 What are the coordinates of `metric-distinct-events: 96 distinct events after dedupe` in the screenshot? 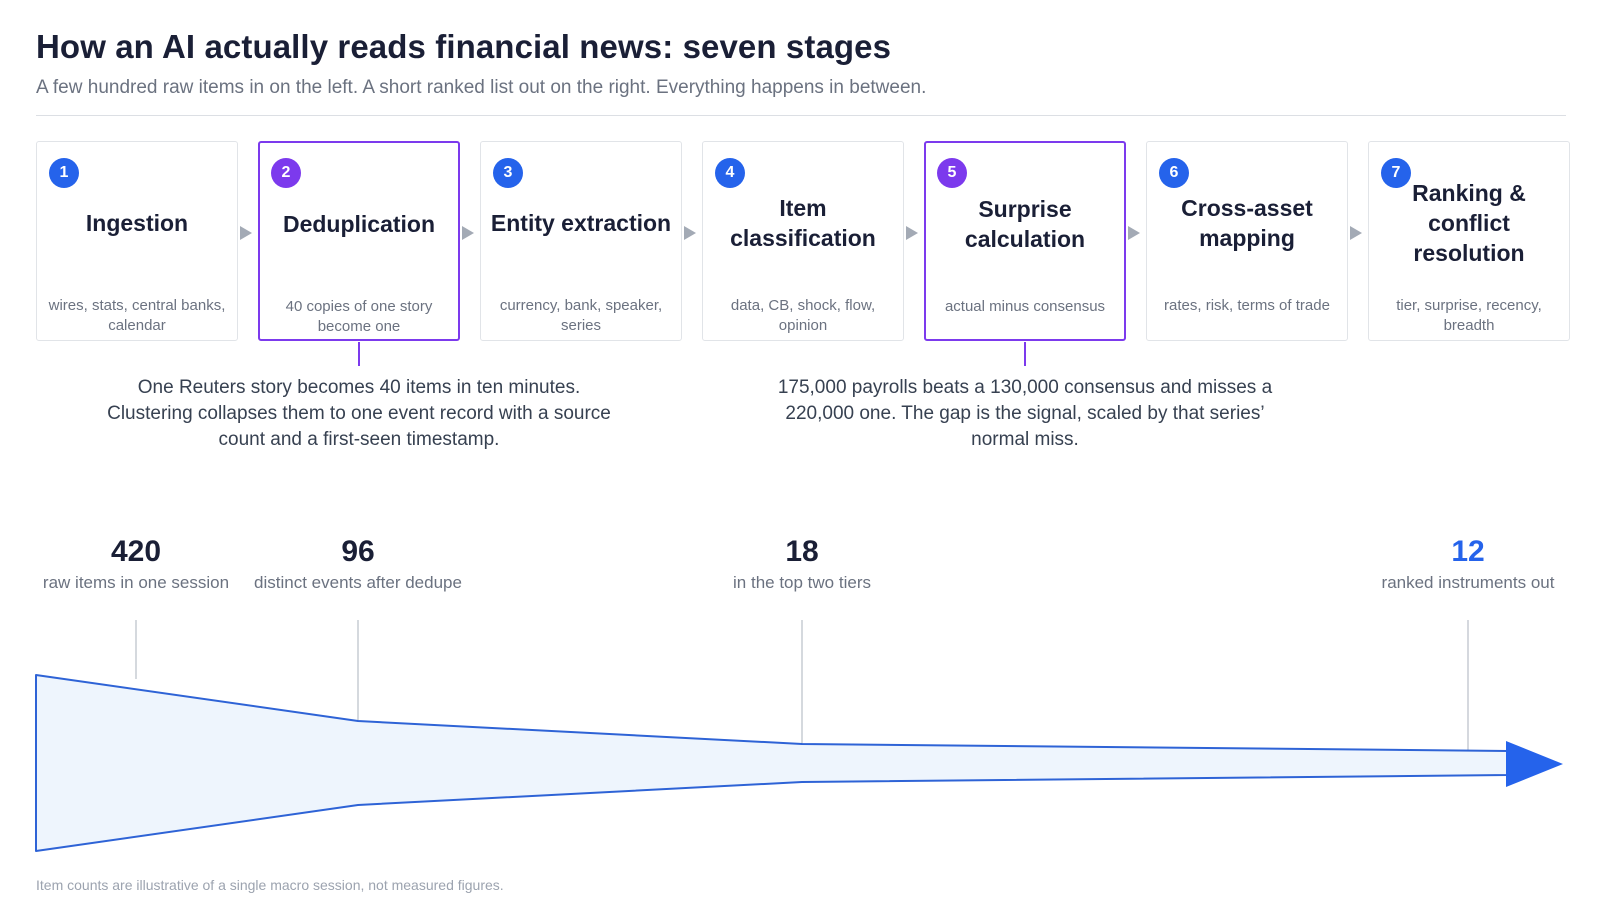 It's located at (358, 564).